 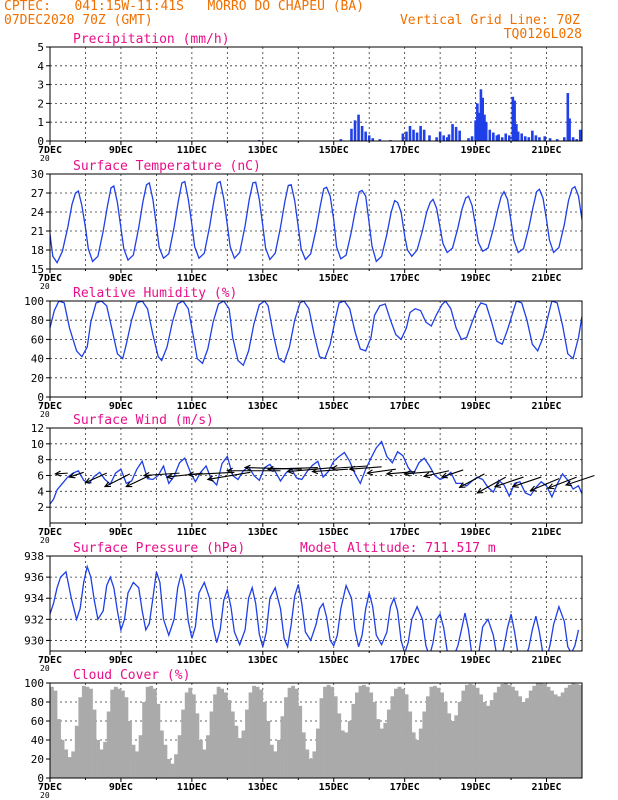 What do you see at coordinates (40, 460) in the screenshot?
I see `y-tick-label: 8` at bounding box center [40, 460].